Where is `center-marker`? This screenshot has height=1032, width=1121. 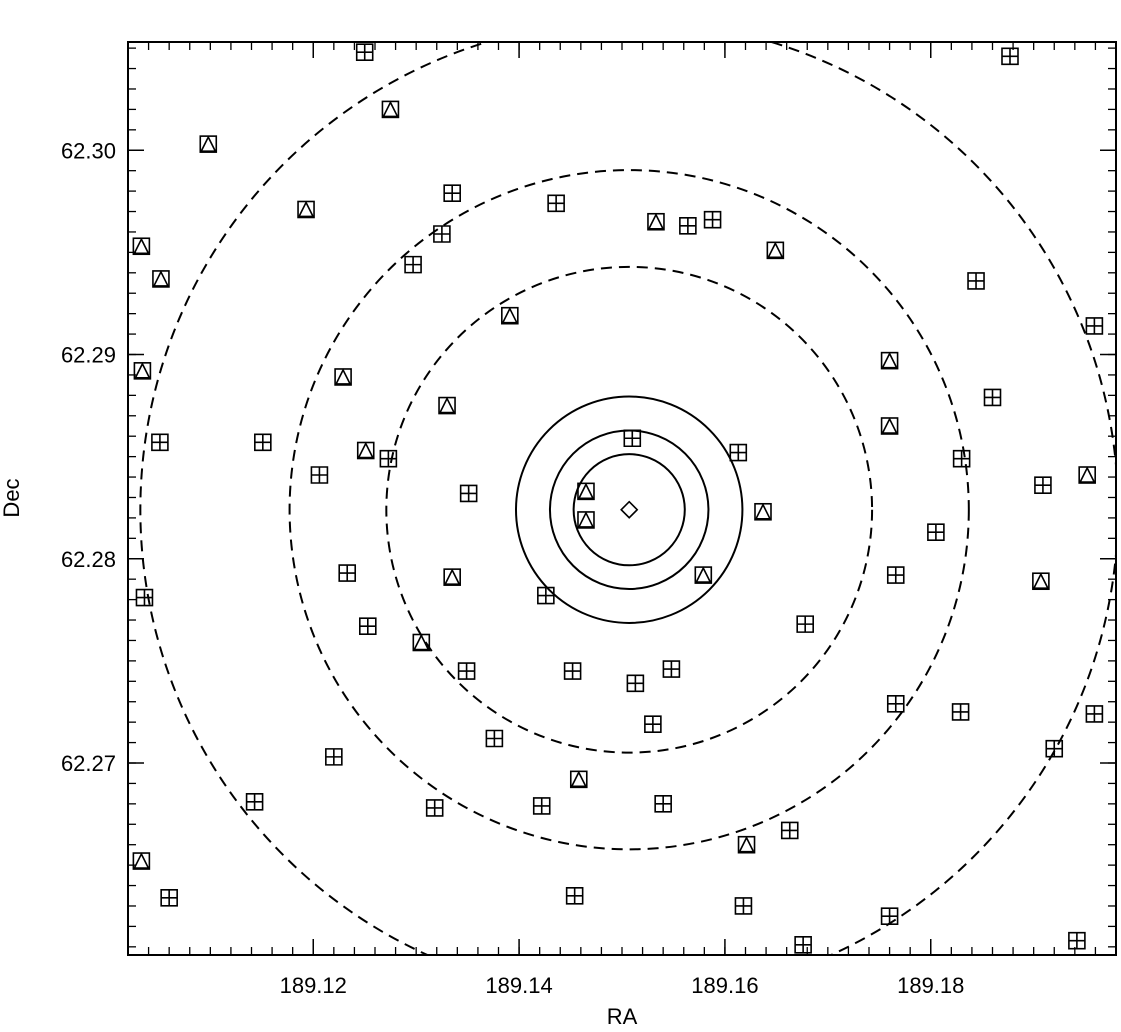
center-marker is located at coordinates (629, 509).